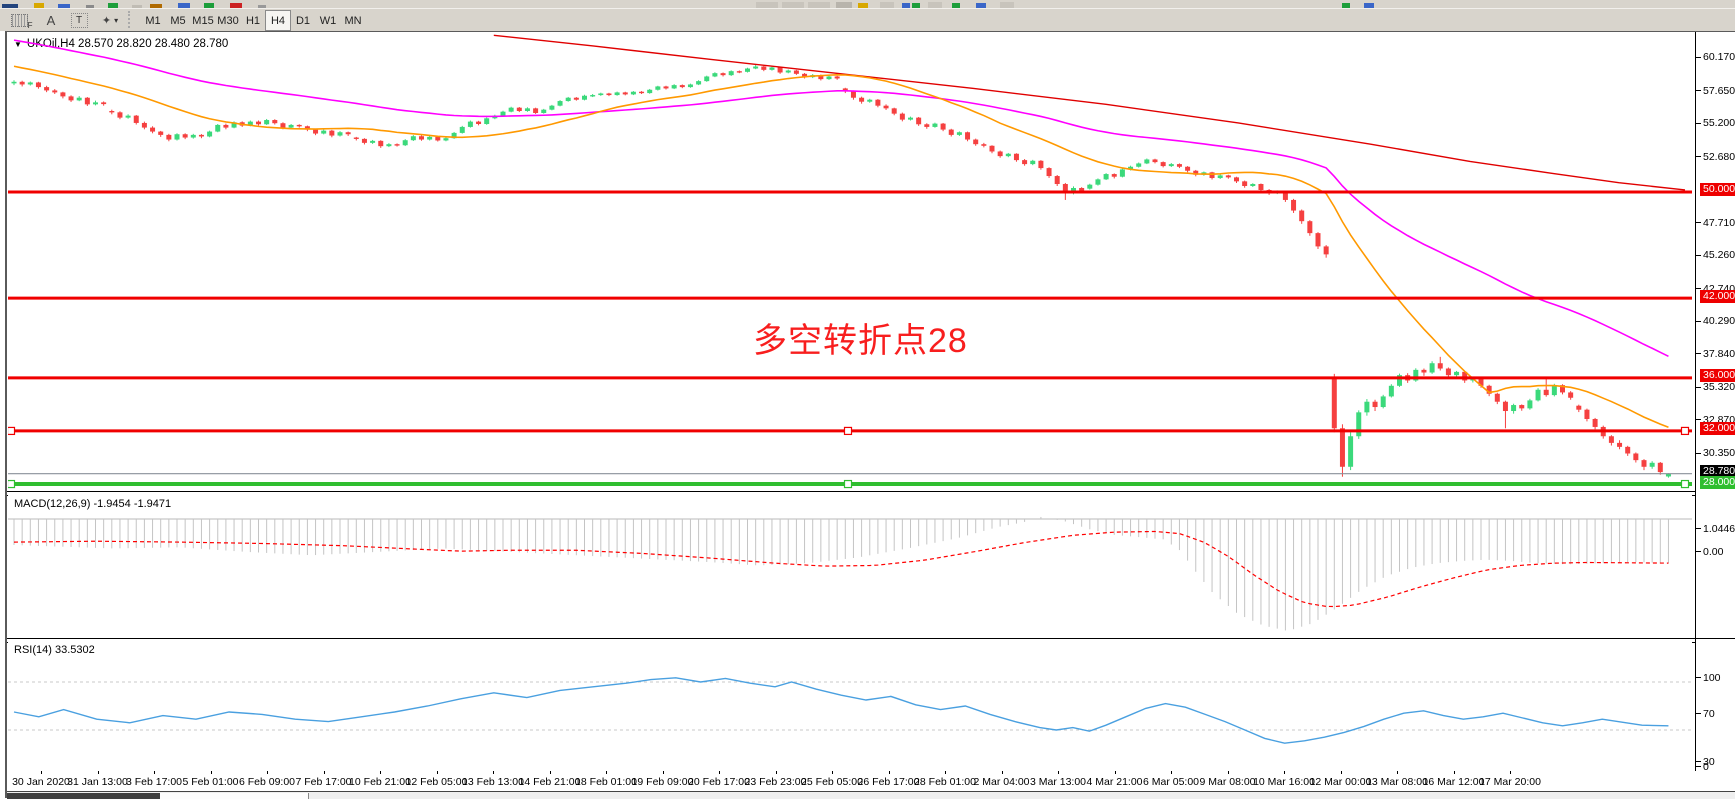 The width and height of the screenshot is (1735, 799). I want to click on annotation-text: 多空转折点28, so click(860, 341).